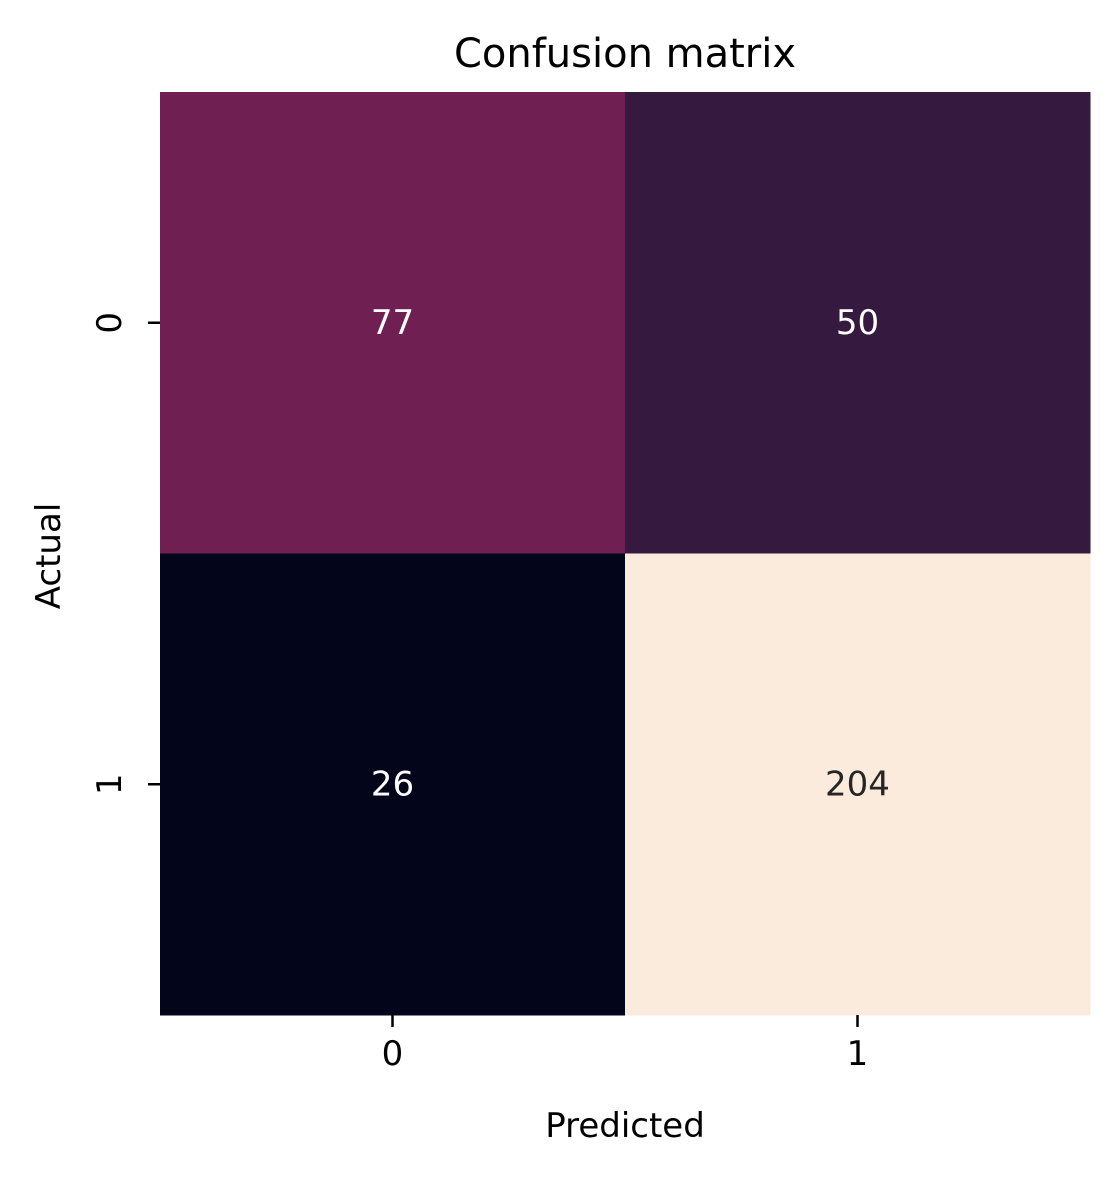  I want to click on chart-title: Confusion matrix, so click(625, 54).